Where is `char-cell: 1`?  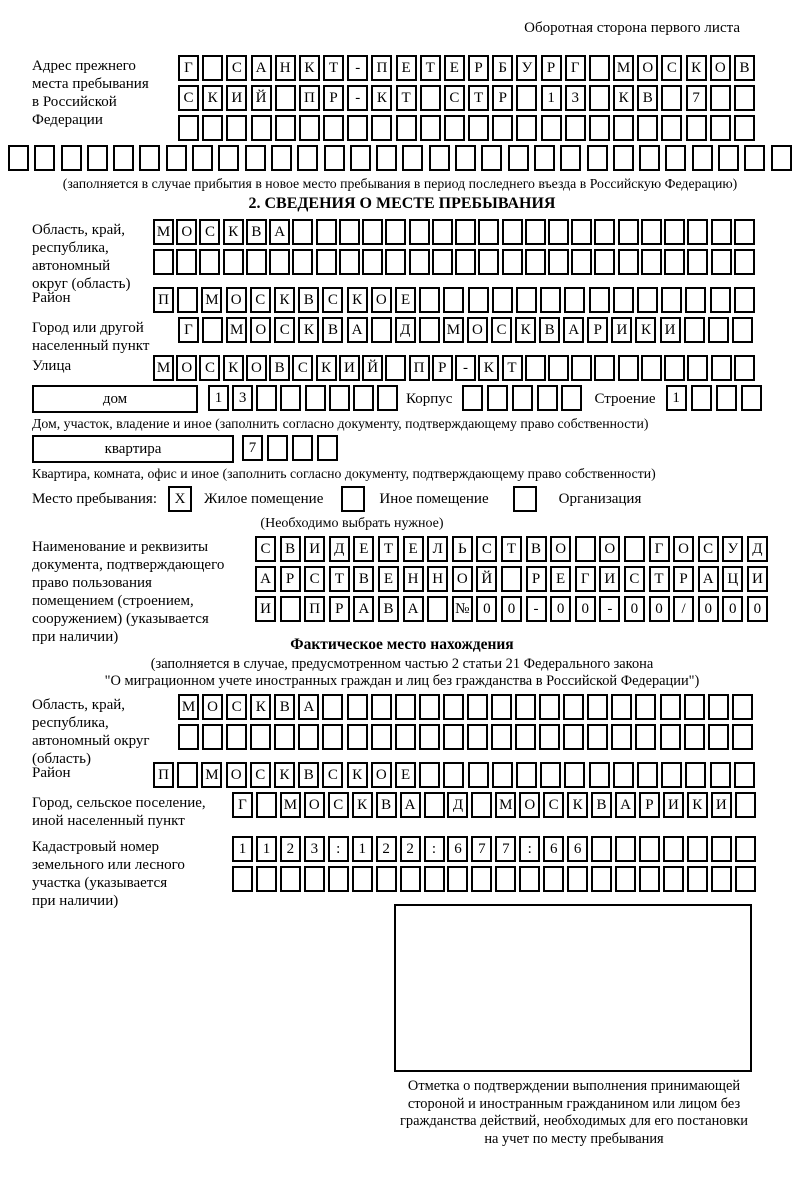 char-cell: 1 is located at coordinates (266, 849).